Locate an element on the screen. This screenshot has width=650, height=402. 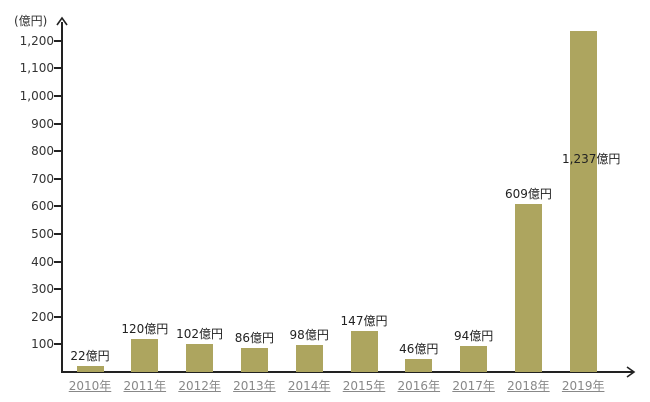
bar-2016 is located at coordinates (419, 365).